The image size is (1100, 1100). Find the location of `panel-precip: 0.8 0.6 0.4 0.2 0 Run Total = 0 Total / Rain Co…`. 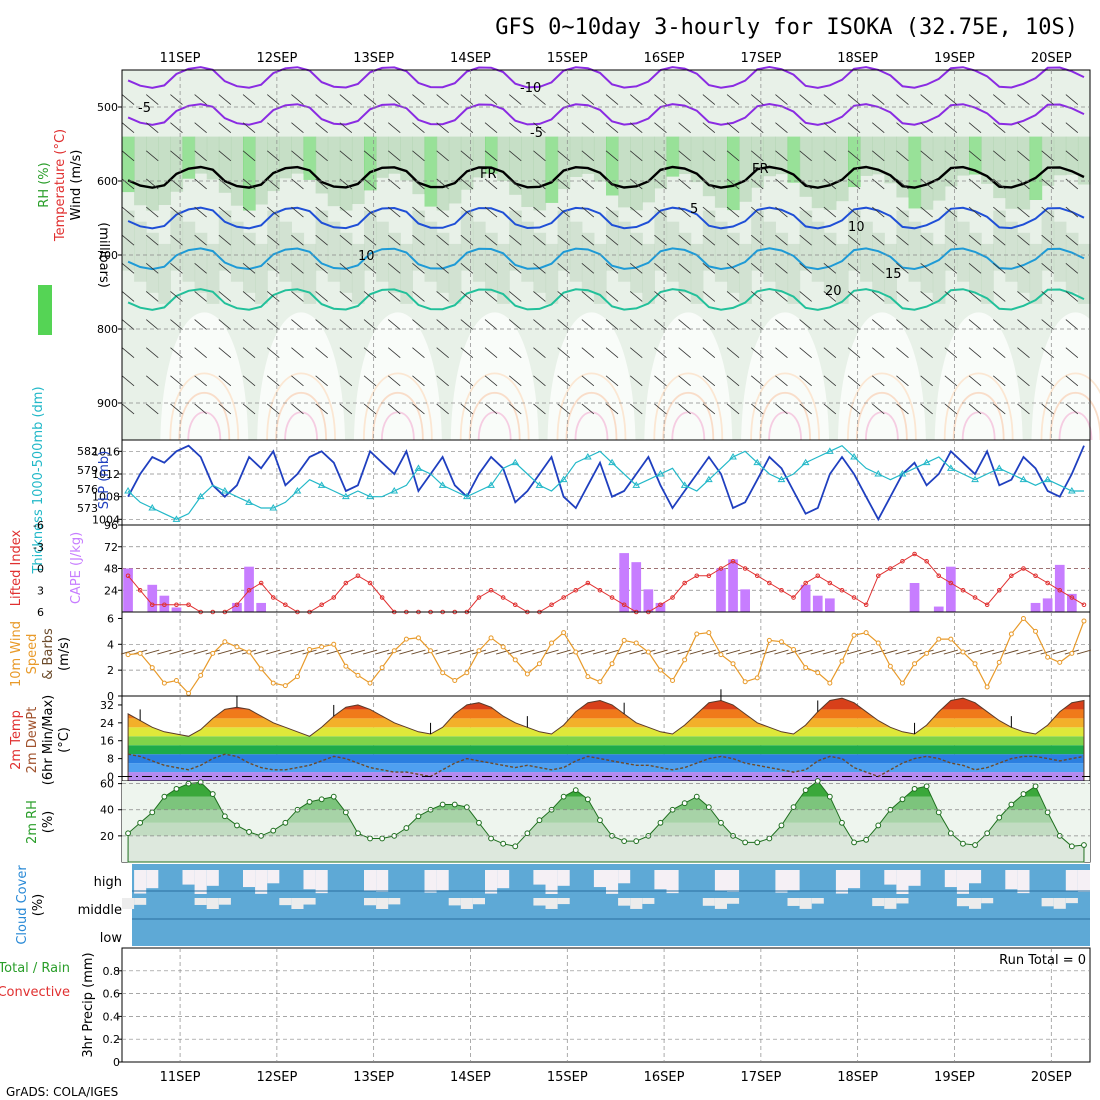

panel-precip: 0.8 0.6 0.4 0.2 0 Run Total = 0 Total / Rain Co… is located at coordinates (545, 1008).